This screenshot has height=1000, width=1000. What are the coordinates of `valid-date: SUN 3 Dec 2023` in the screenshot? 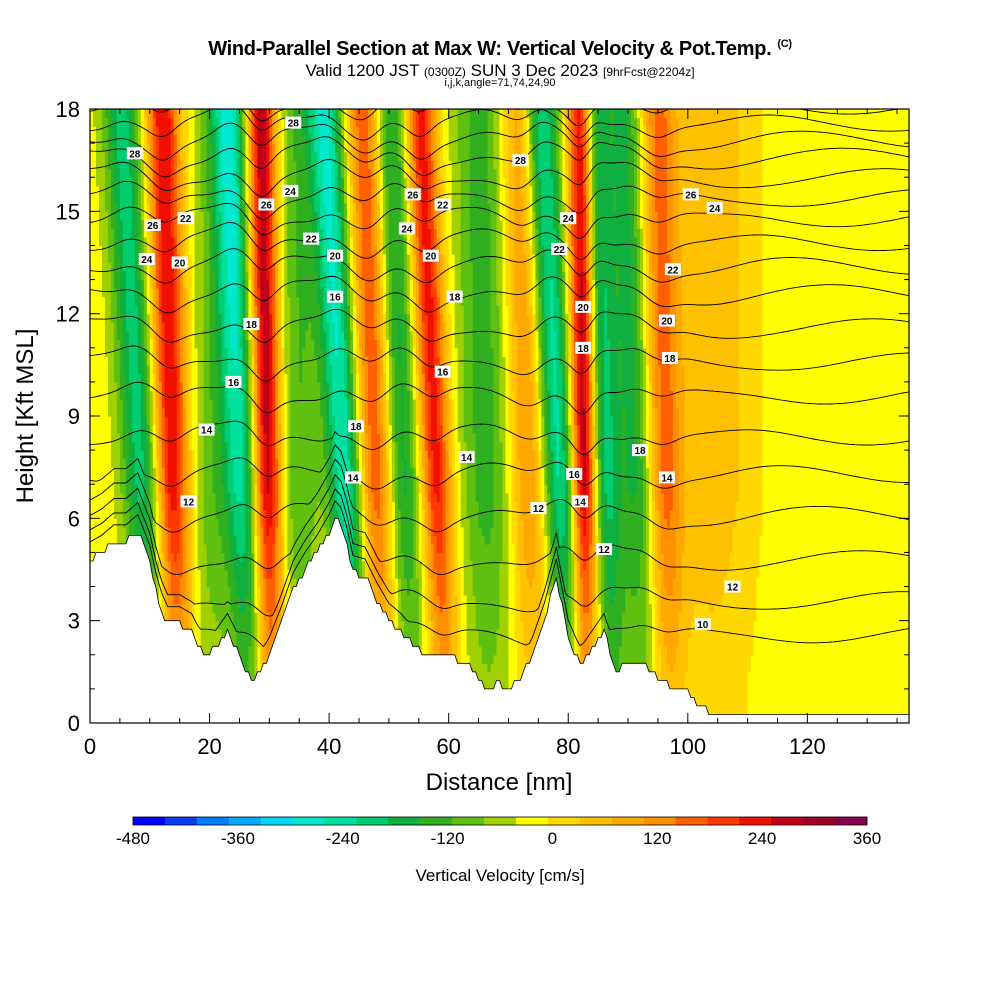 It's located at (534, 70).